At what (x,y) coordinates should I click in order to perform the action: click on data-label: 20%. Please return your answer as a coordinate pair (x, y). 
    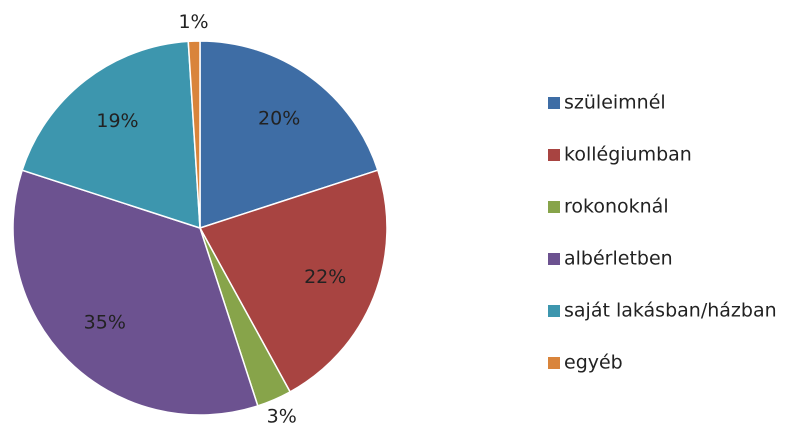
    Looking at the image, I should click on (279, 119).